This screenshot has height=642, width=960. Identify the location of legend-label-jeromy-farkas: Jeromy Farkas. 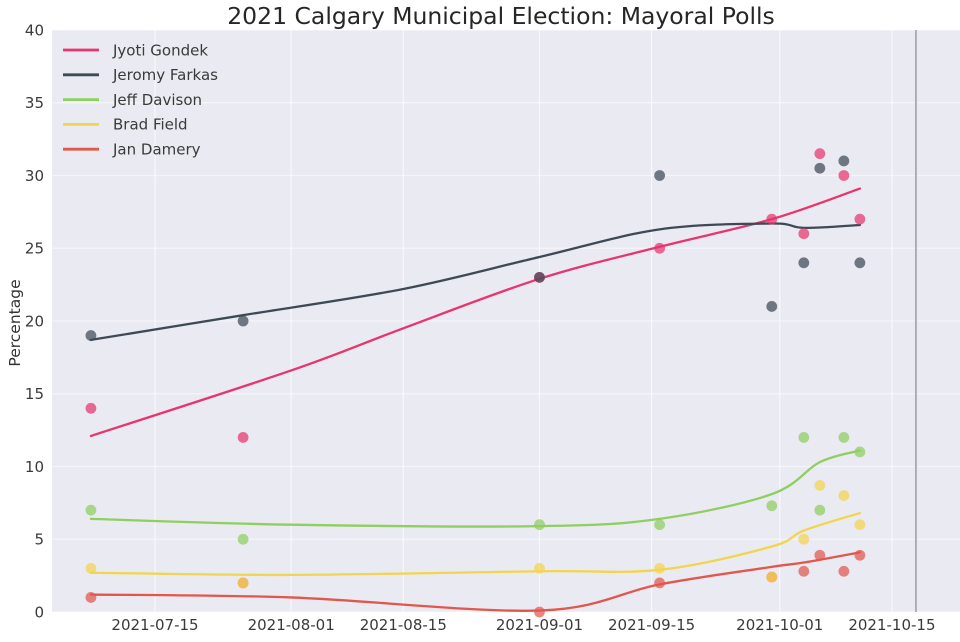
(165, 75).